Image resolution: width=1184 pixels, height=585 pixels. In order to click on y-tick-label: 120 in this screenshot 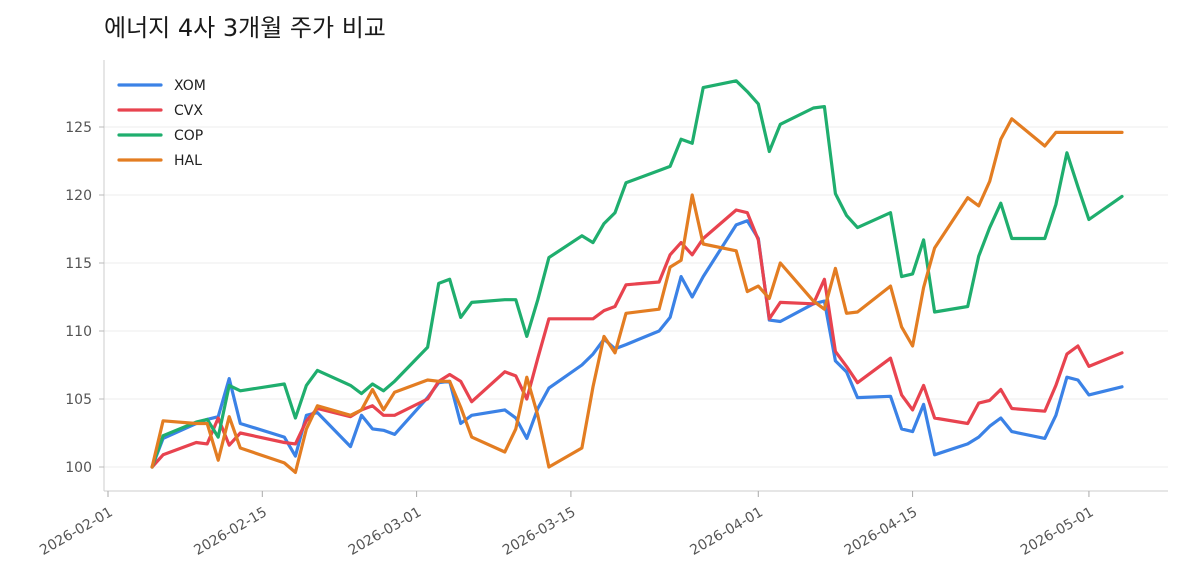, I will do `click(78, 196)`.